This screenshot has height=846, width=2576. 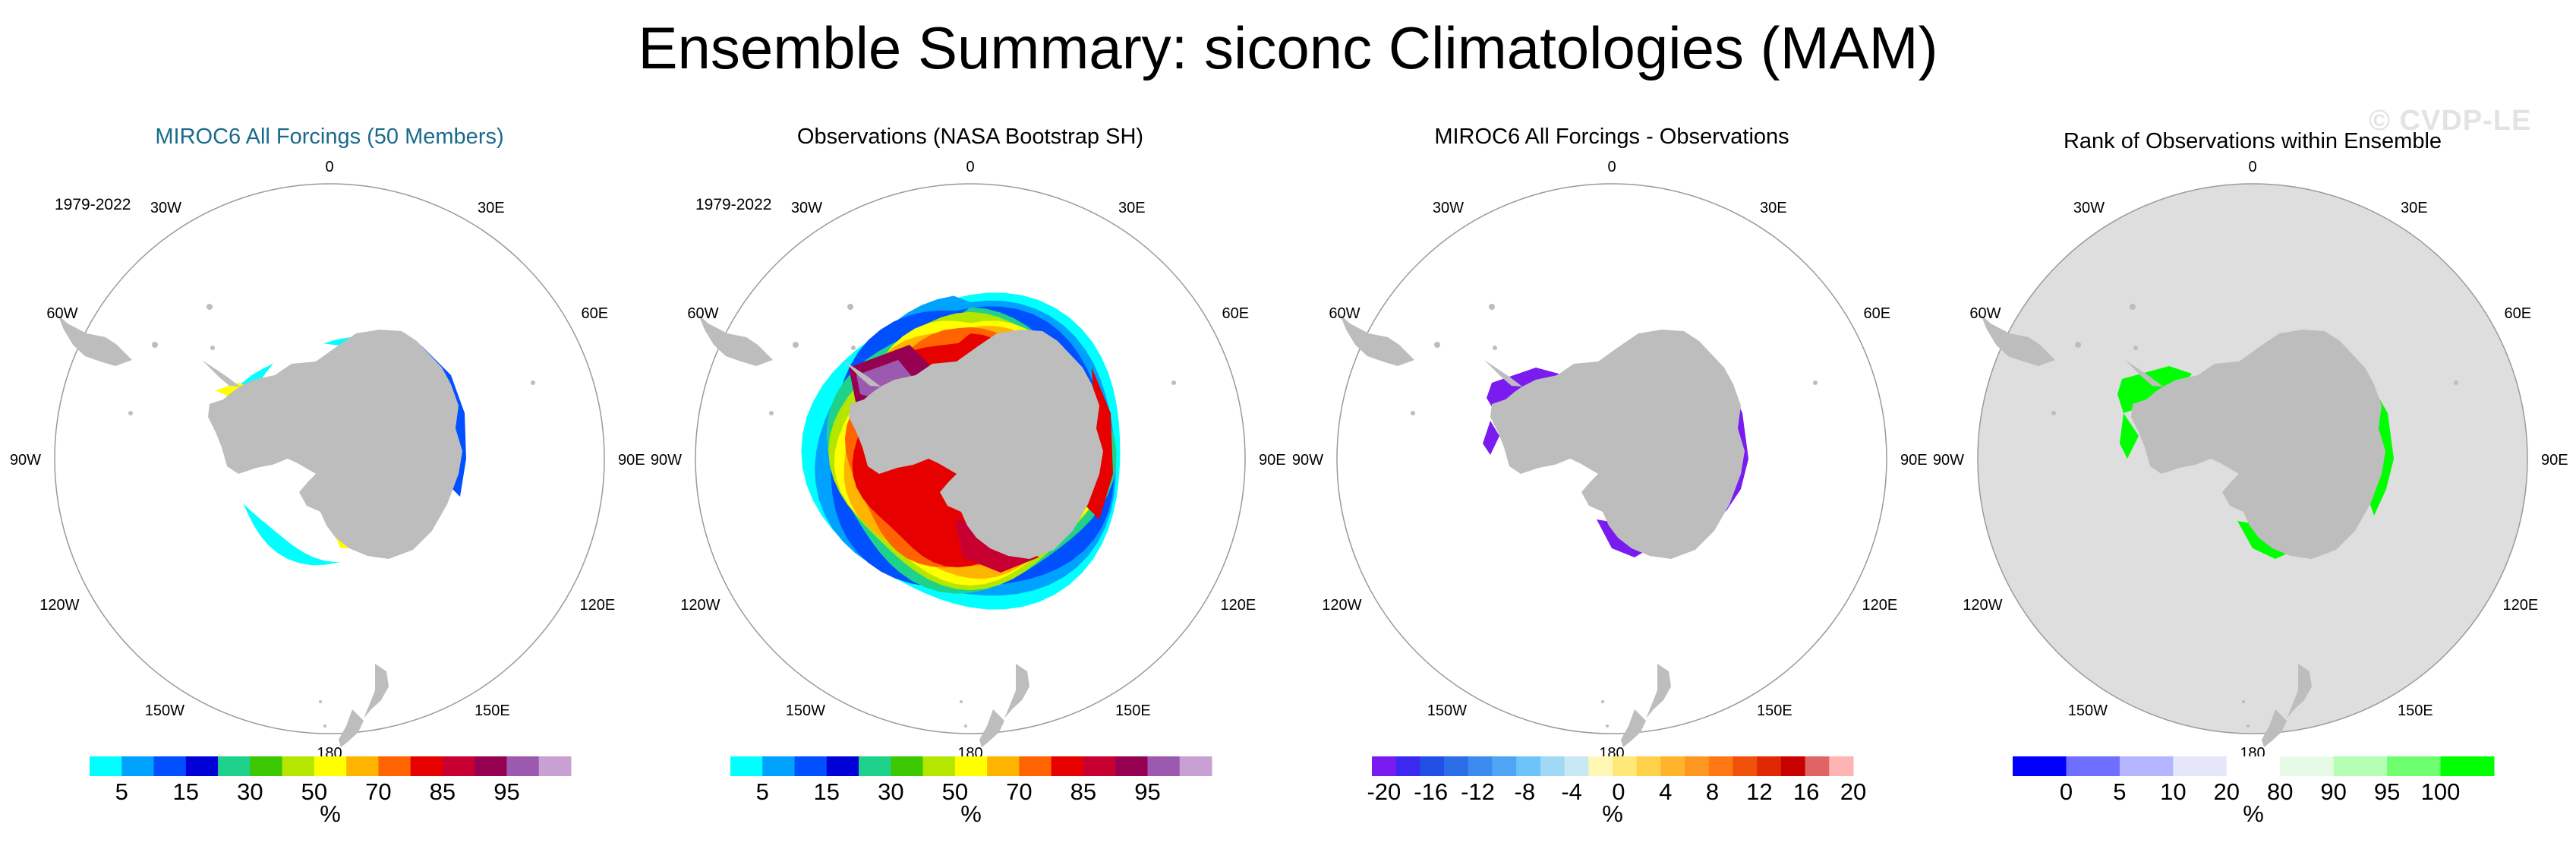 I want to click on colorbar-label: 8, so click(x=1712, y=791).